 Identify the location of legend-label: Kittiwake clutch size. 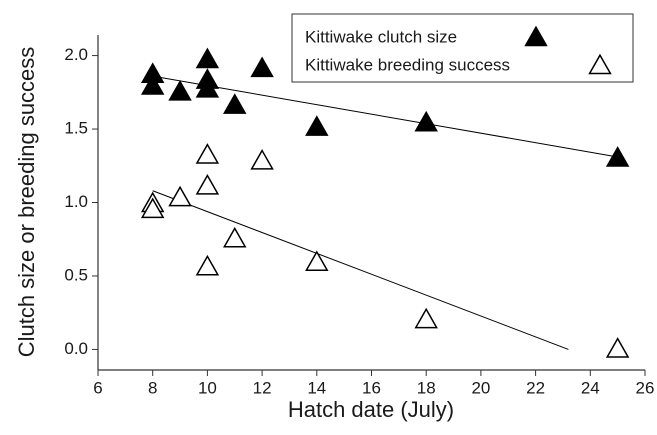
(381, 36).